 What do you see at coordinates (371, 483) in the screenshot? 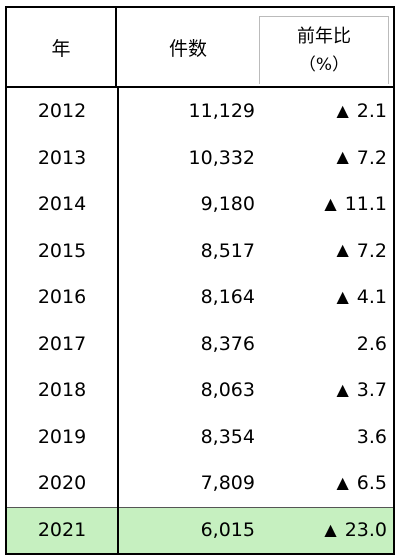
I see `row-ratio-value: 6.5` at bounding box center [371, 483].